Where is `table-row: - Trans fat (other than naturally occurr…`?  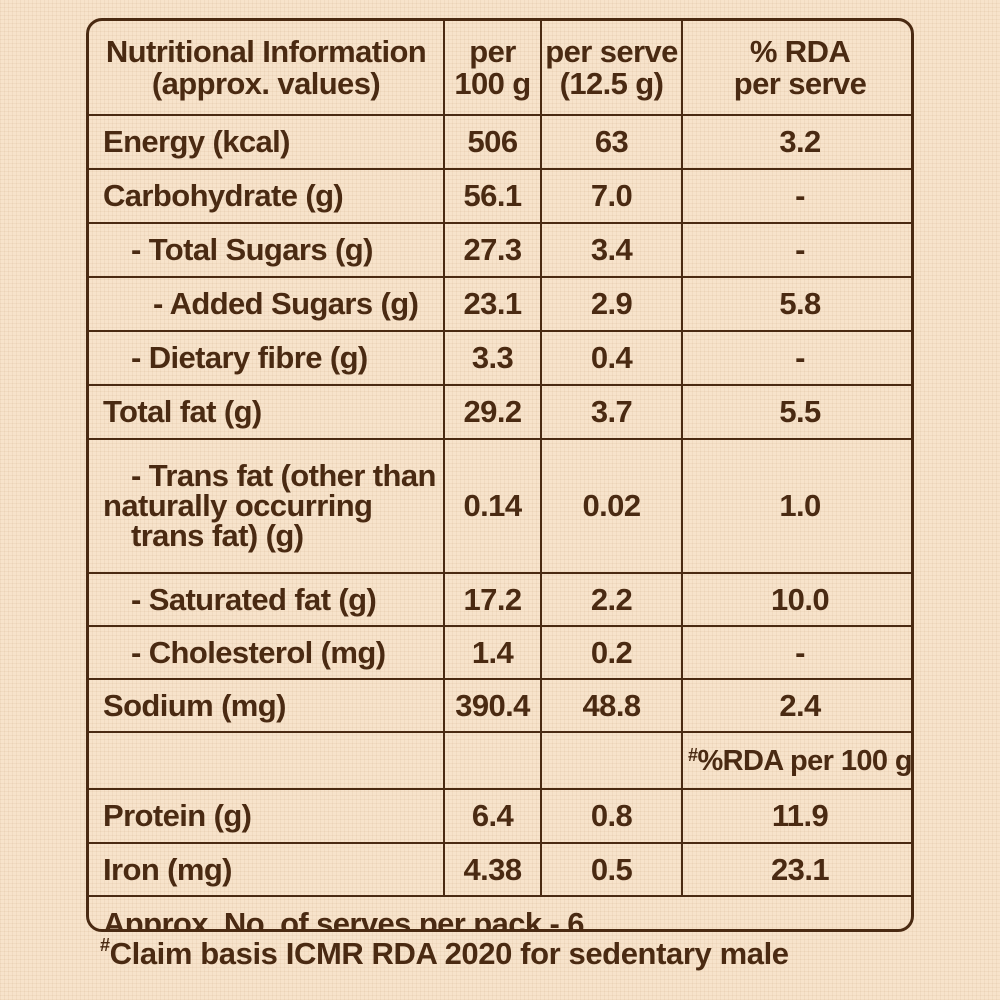
table-row: - Trans fat (other than naturally occurr… is located at coordinates (500, 506).